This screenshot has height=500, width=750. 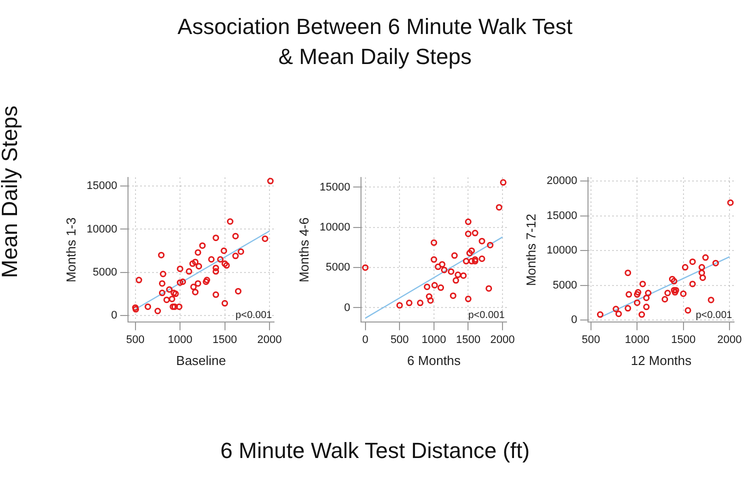 What do you see at coordinates (375, 451) in the screenshot?
I see `text: 6 Minute Walk Test Distance (ft)` at bounding box center [375, 451].